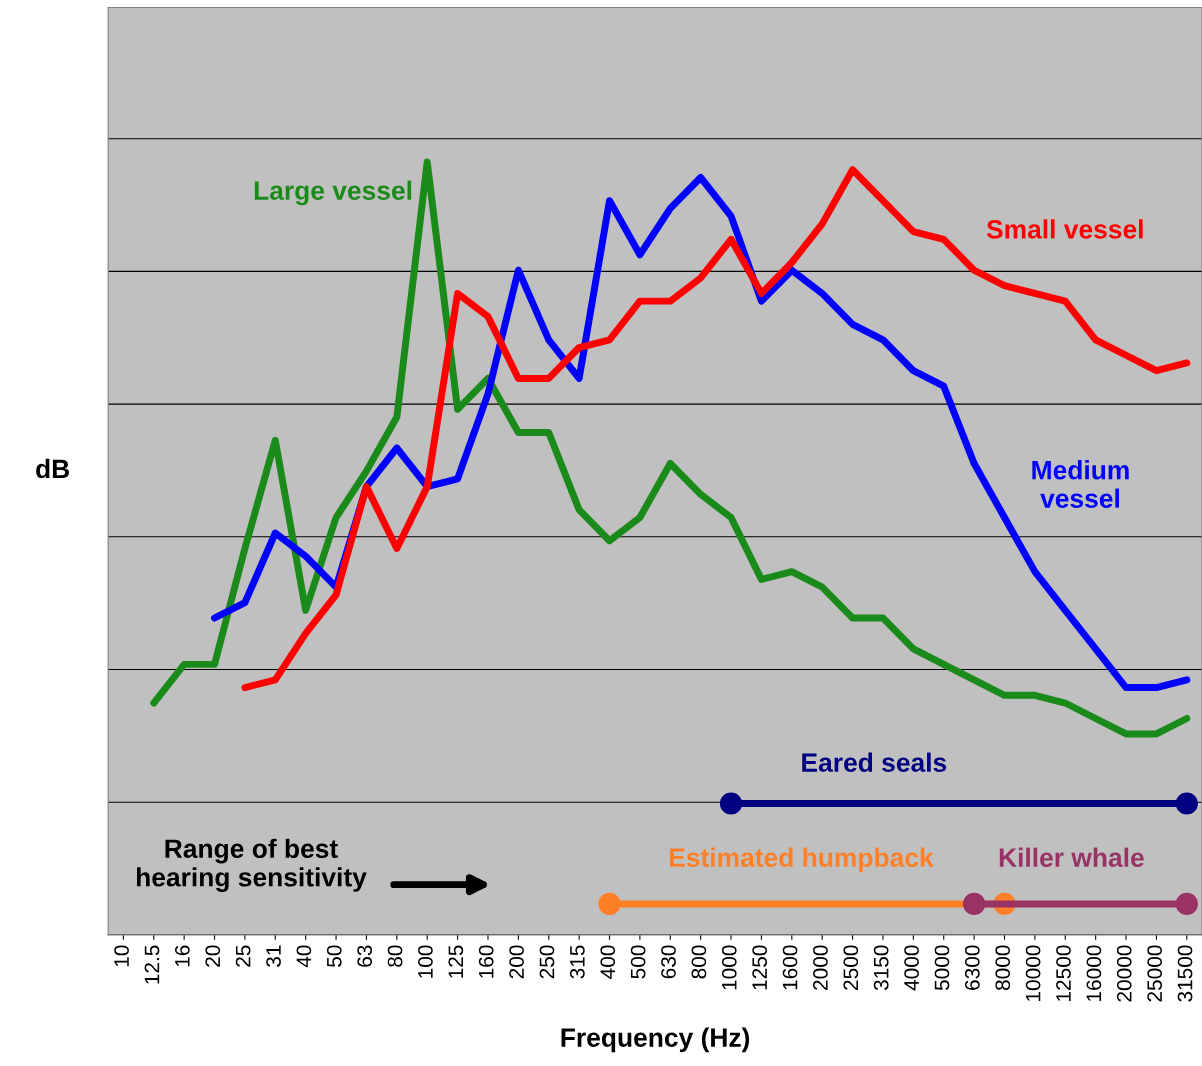 The height and width of the screenshot is (1066, 1202). Describe the element at coordinates (972, 967) in the screenshot. I see `x-tick-label: 6300` at that location.